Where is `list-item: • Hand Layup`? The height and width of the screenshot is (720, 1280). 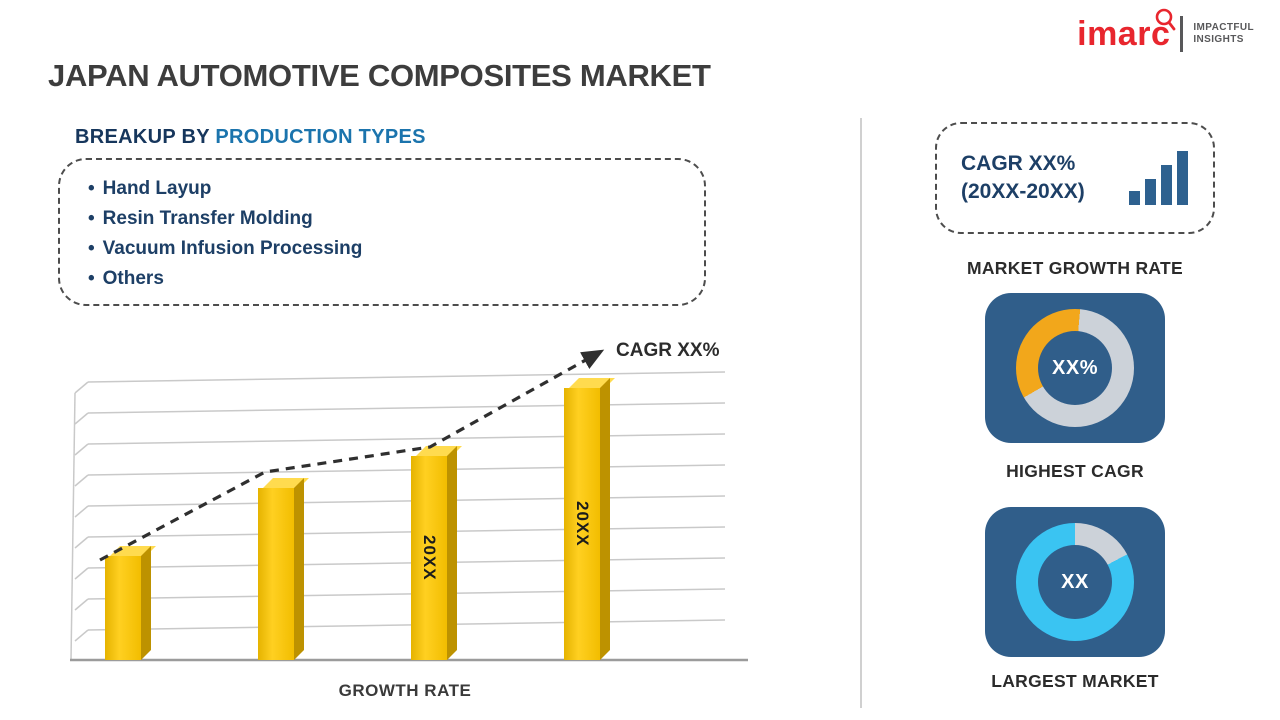
list-item: • Hand Layup is located at coordinates (382, 189).